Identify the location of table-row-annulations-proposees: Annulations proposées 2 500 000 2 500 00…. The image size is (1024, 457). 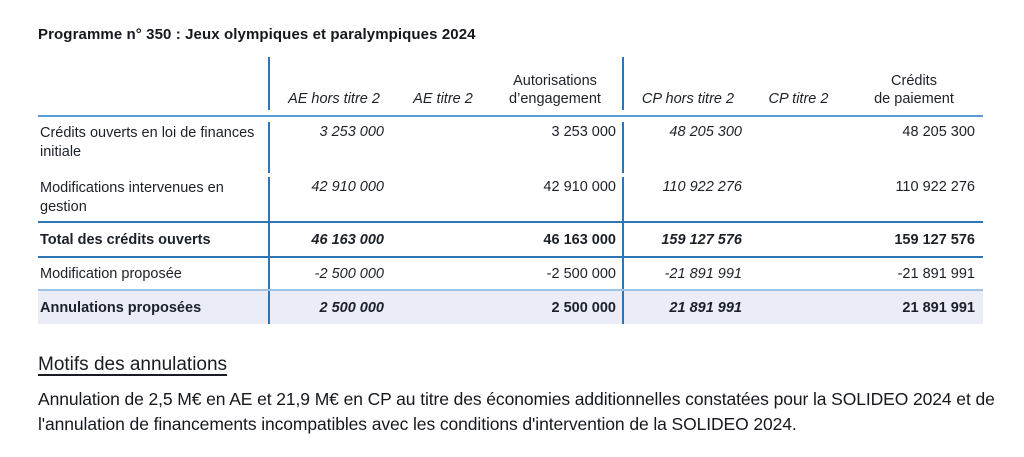
(510, 306).